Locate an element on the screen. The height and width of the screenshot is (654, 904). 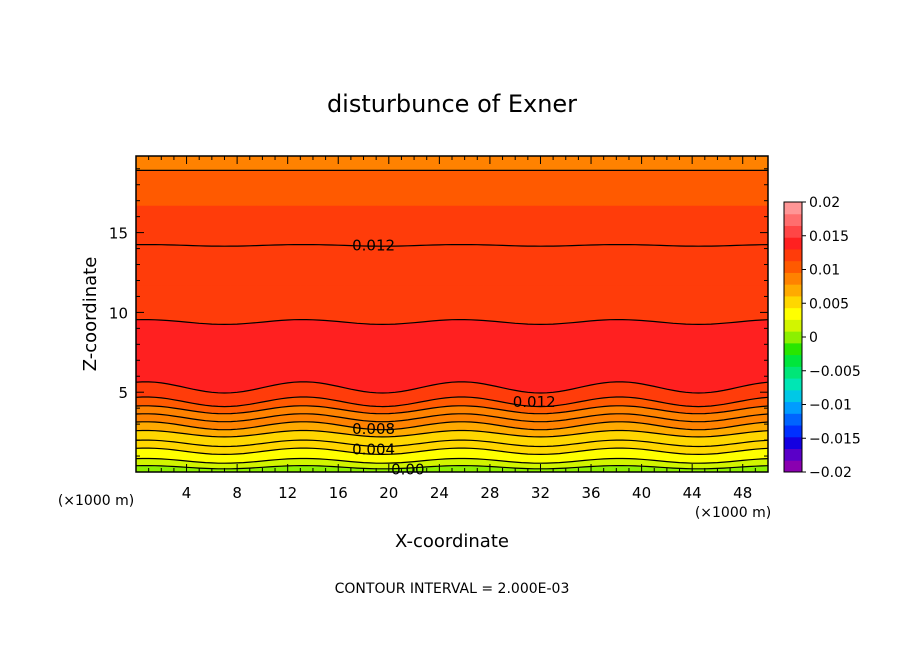
contour-label-3: 0.004 is located at coordinates (373, 450).